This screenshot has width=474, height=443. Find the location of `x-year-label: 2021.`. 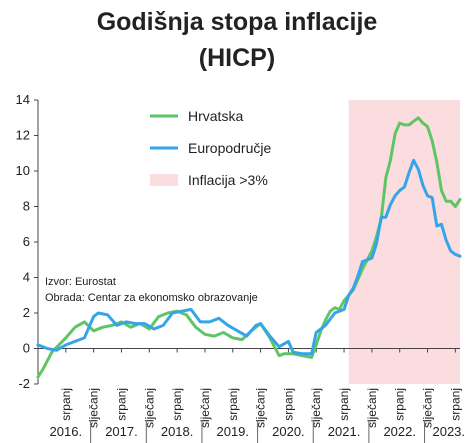

x-year-label: 2021. is located at coordinates (344, 431).